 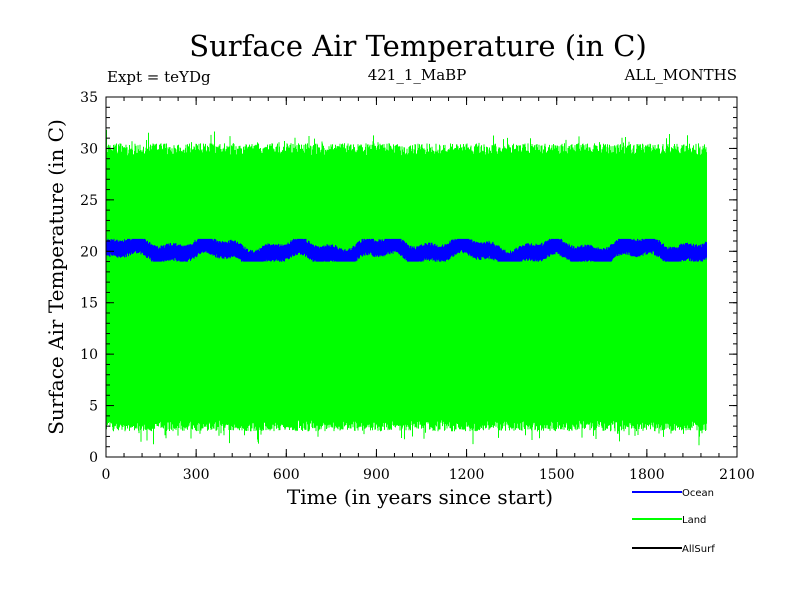 I want to click on chart-title: Surface Air Temperature (in C), so click(x=418, y=46).